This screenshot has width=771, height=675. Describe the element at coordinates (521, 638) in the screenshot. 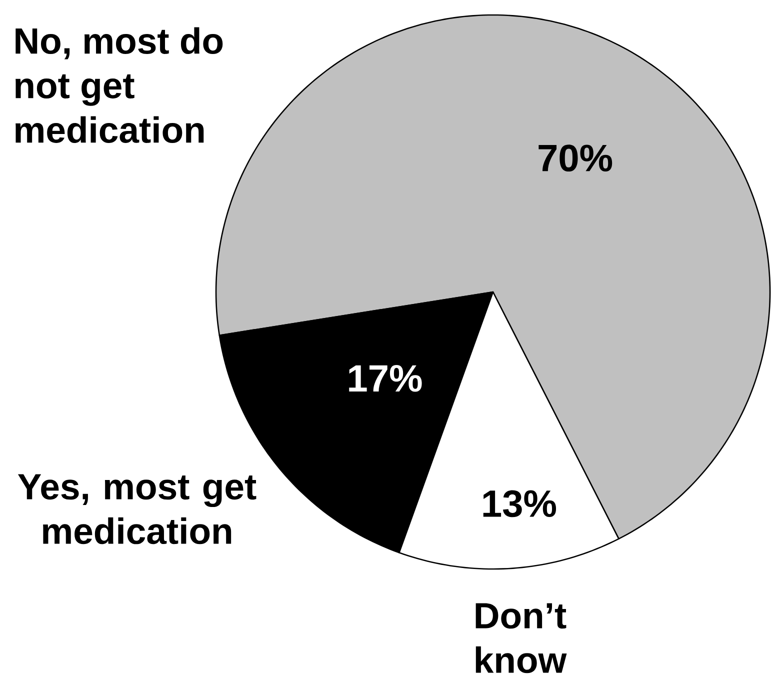

I see `slice-label: Don’t know` at that location.